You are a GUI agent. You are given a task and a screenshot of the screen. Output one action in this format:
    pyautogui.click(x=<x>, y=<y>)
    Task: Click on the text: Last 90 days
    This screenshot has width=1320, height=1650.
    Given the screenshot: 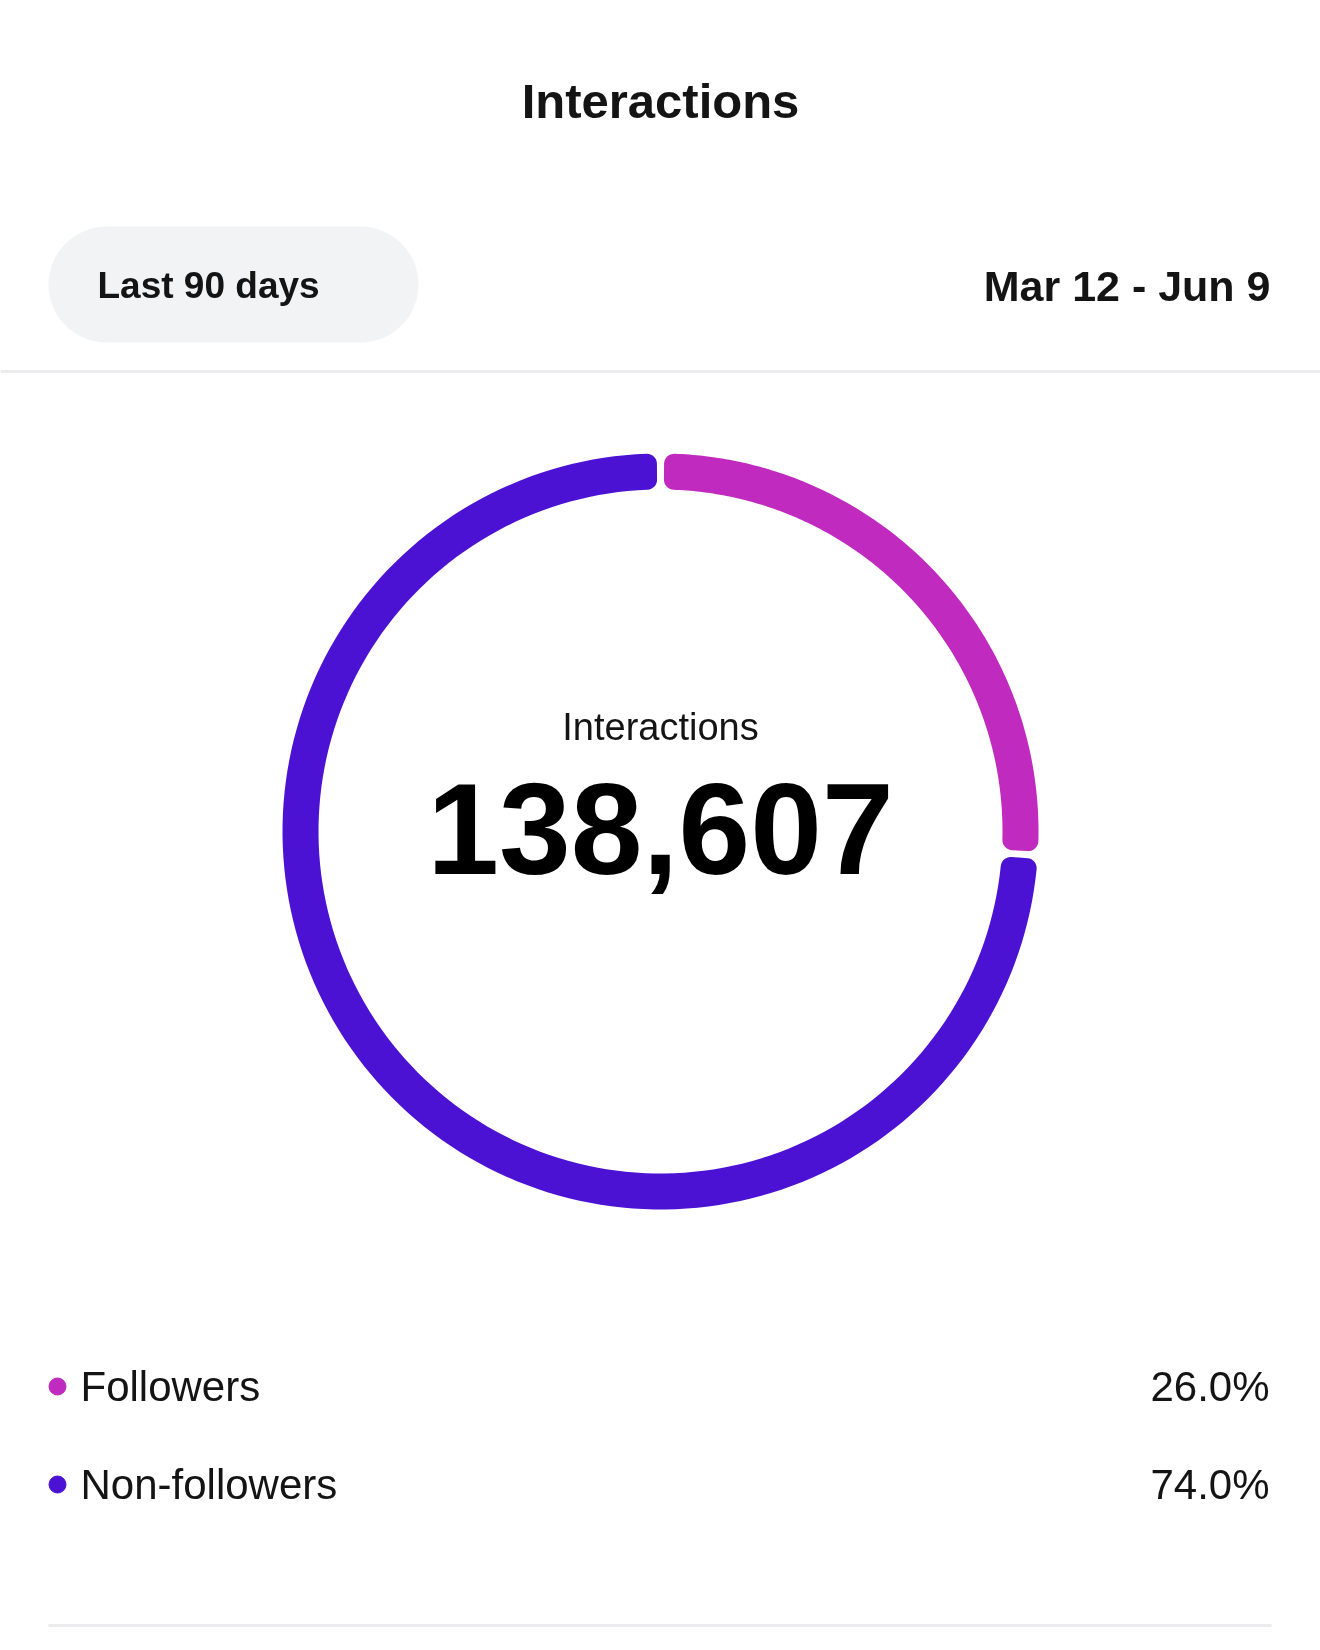 What is the action you would take?
    pyautogui.click(x=208, y=285)
    